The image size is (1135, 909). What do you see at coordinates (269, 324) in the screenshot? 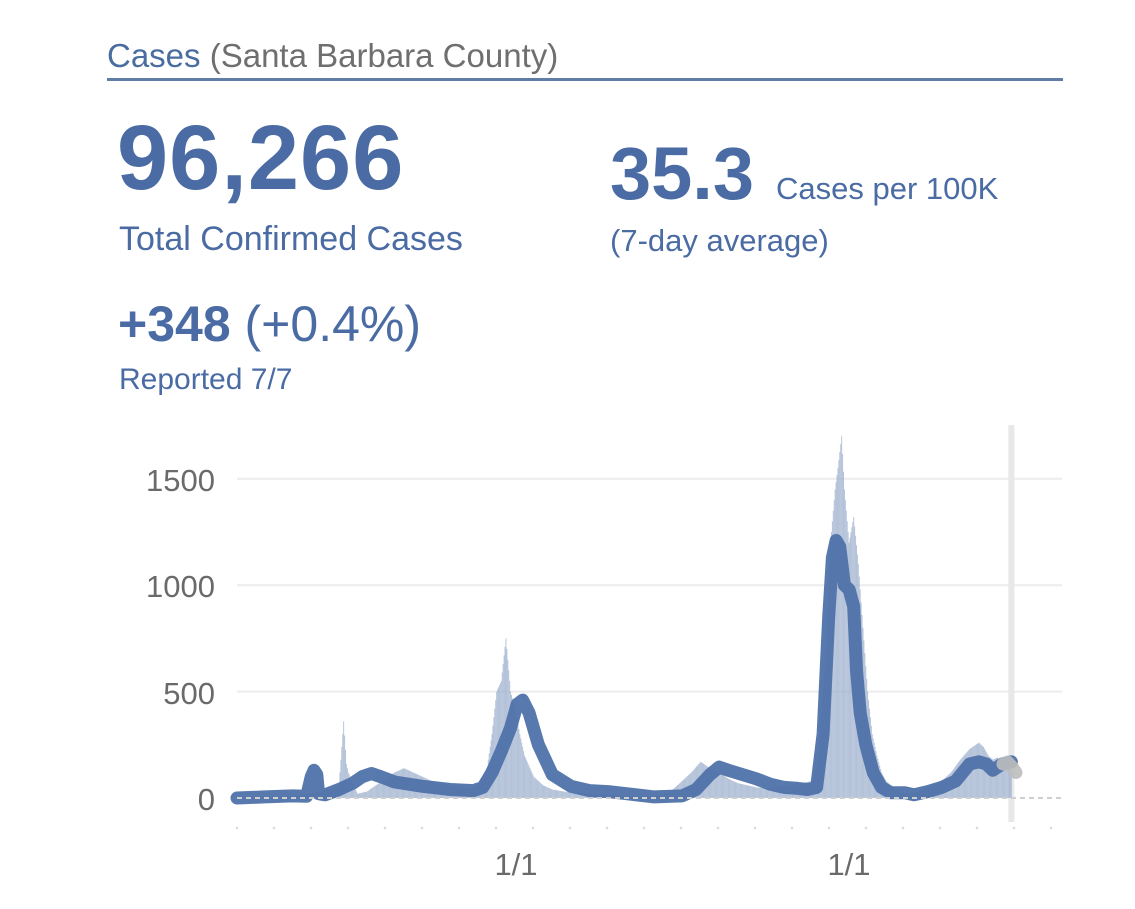
I see `new-cases: +348 (+0.4%)` at bounding box center [269, 324].